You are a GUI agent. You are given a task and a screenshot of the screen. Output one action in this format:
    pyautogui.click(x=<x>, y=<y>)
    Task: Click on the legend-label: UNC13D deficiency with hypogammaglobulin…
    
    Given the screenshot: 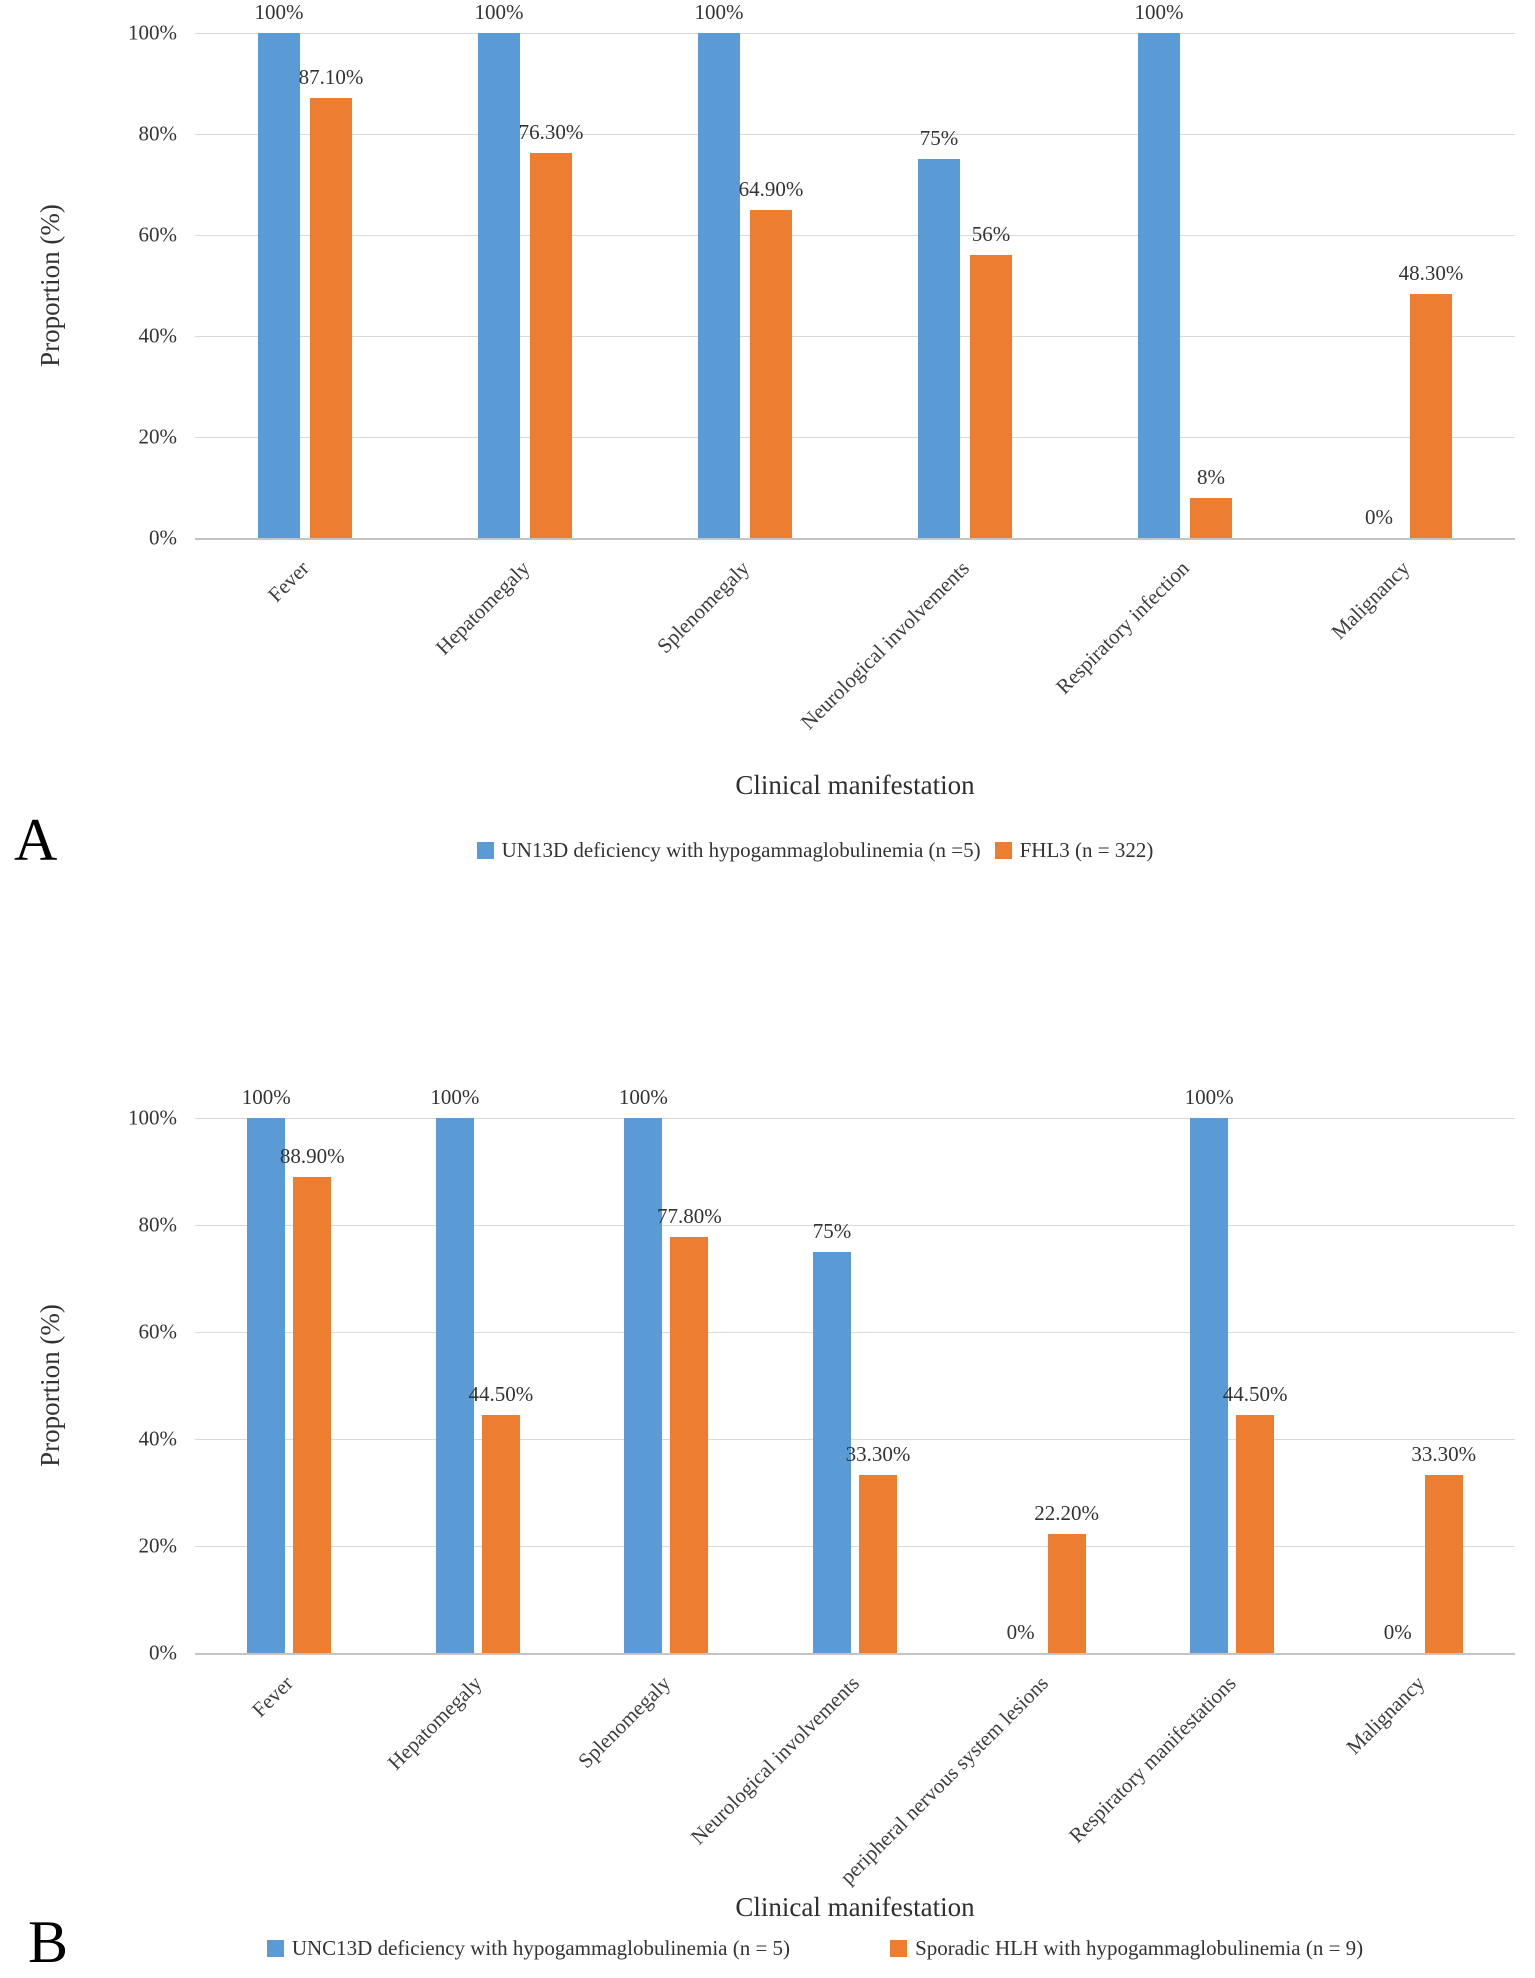 What is the action you would take?
    pyautogui.click(x=541, y=1948)
    